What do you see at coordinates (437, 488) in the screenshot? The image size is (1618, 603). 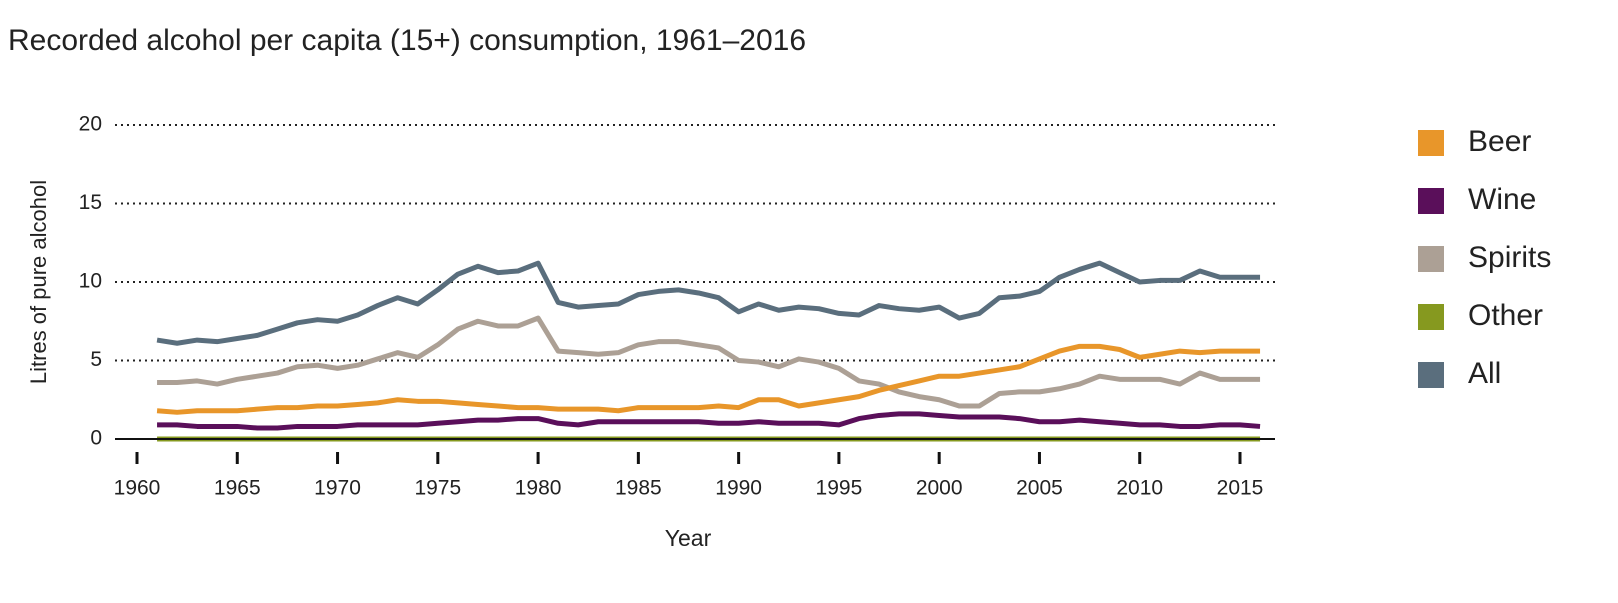 I see `x-tick-label: 1975` at bounding box center [437, 488].